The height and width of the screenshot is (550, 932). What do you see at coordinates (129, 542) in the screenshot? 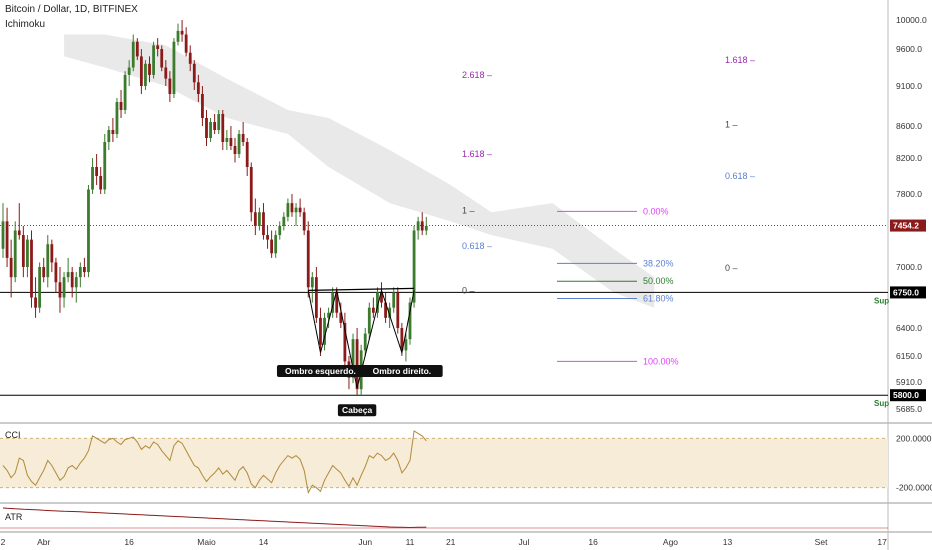
I see `time-tick-label: 16` at bounding box center [129, 542].